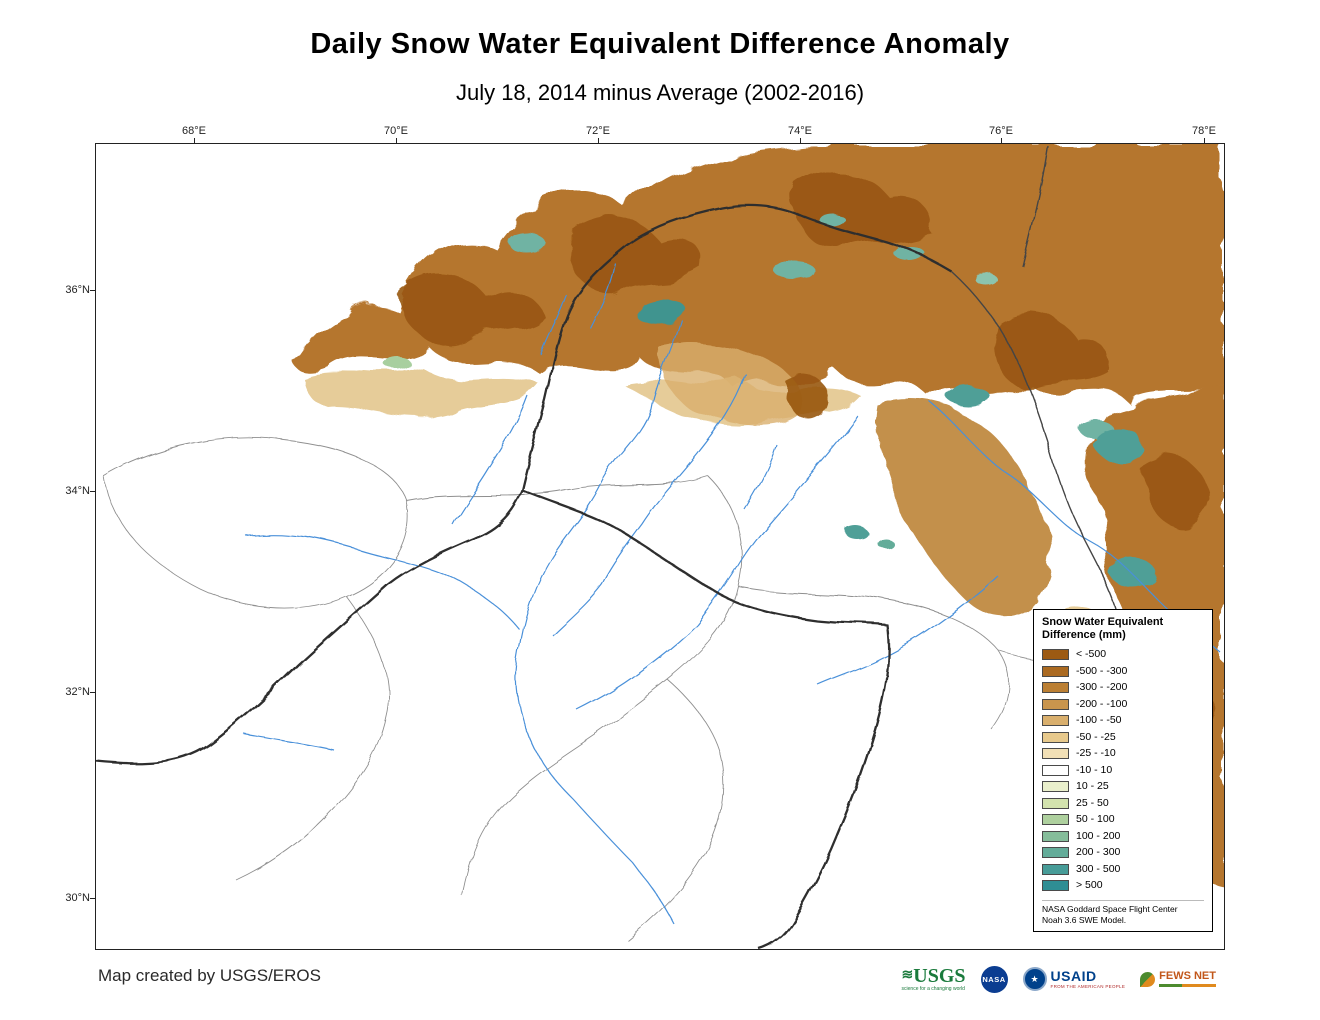 This screenshot has width=1320, height=1020. I want to click on usaid-wordmark: USAID FROM THE AMERICAN PEOPLE, so click(1088, 979).